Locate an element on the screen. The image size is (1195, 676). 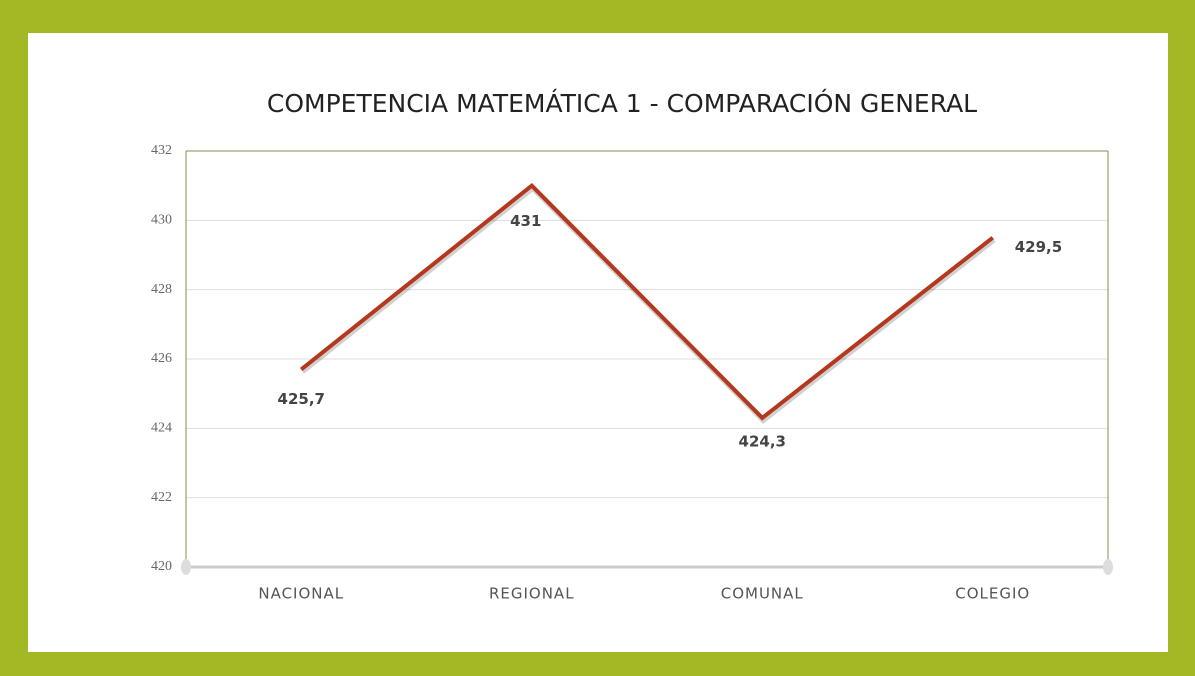
data-label: 424,3 is located at coordinates (762, 441).